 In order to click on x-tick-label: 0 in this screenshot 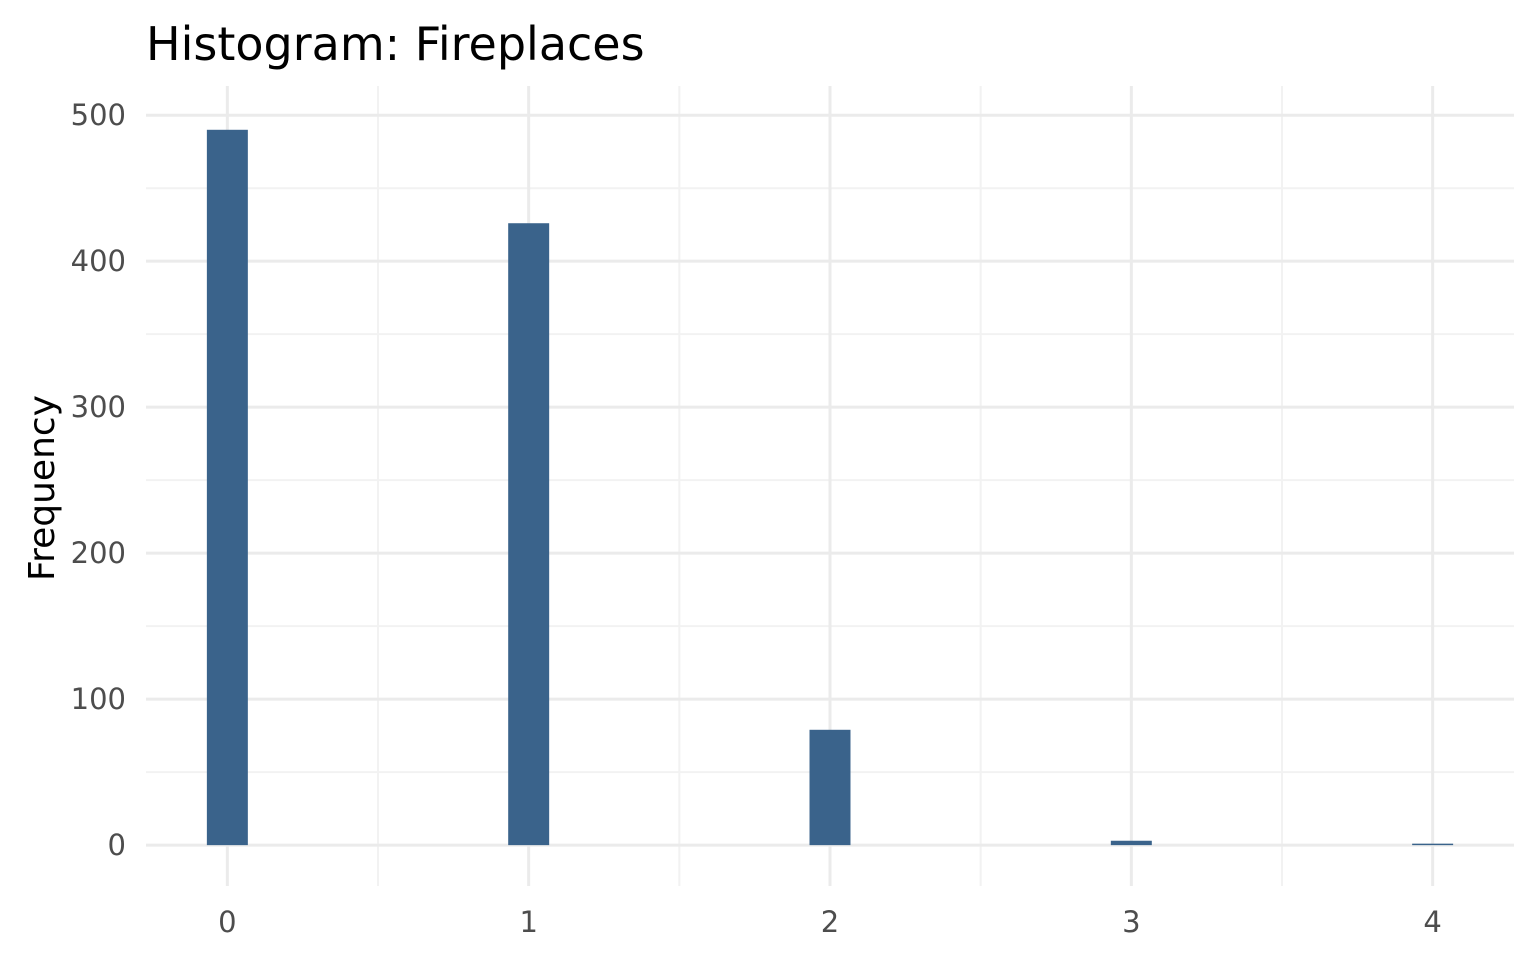, I will do `click(227, 922)`.